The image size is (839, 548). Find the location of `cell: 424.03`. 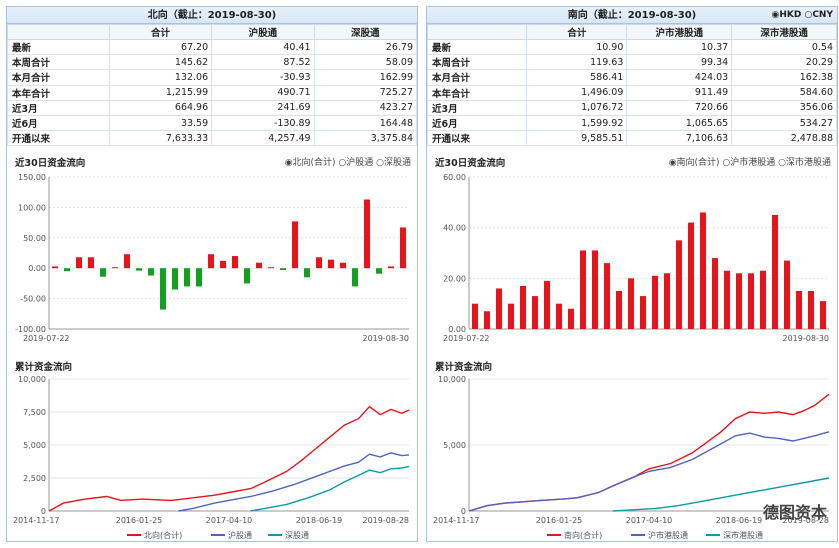

cell: 424.03 is located at coordinates (679, 77).